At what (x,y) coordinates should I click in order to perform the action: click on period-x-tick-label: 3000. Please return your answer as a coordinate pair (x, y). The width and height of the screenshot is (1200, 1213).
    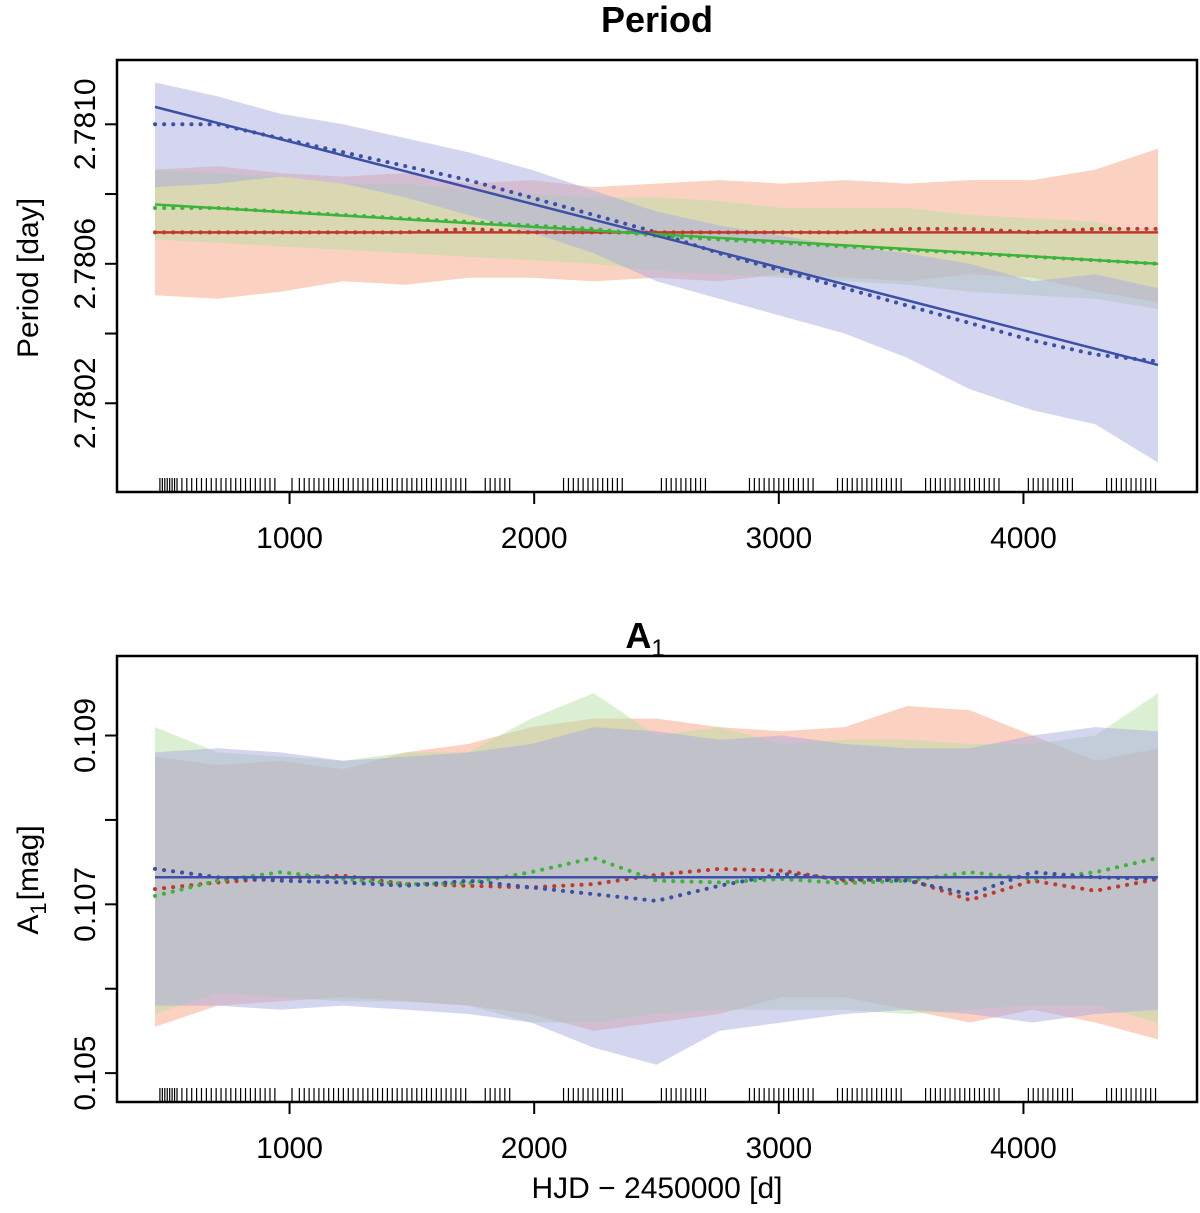
    Looking at the image, I should click on (778, 538).